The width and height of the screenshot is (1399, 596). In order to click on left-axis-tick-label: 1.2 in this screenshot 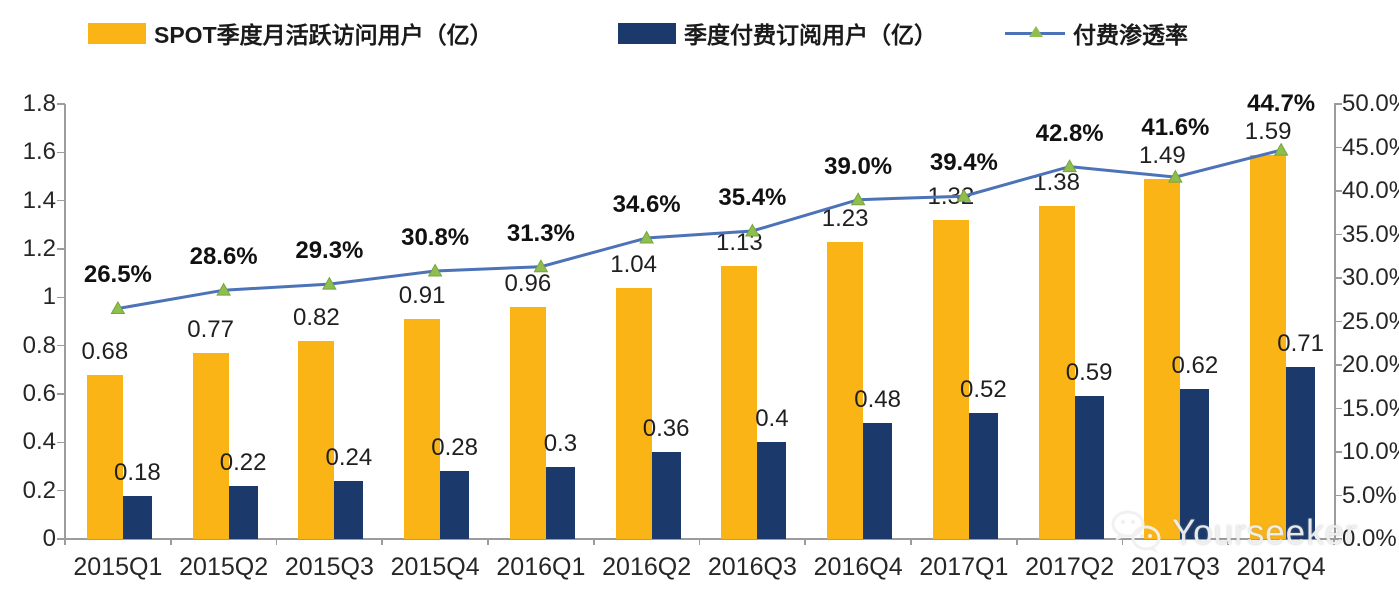, I will do `click(39, 248)`.